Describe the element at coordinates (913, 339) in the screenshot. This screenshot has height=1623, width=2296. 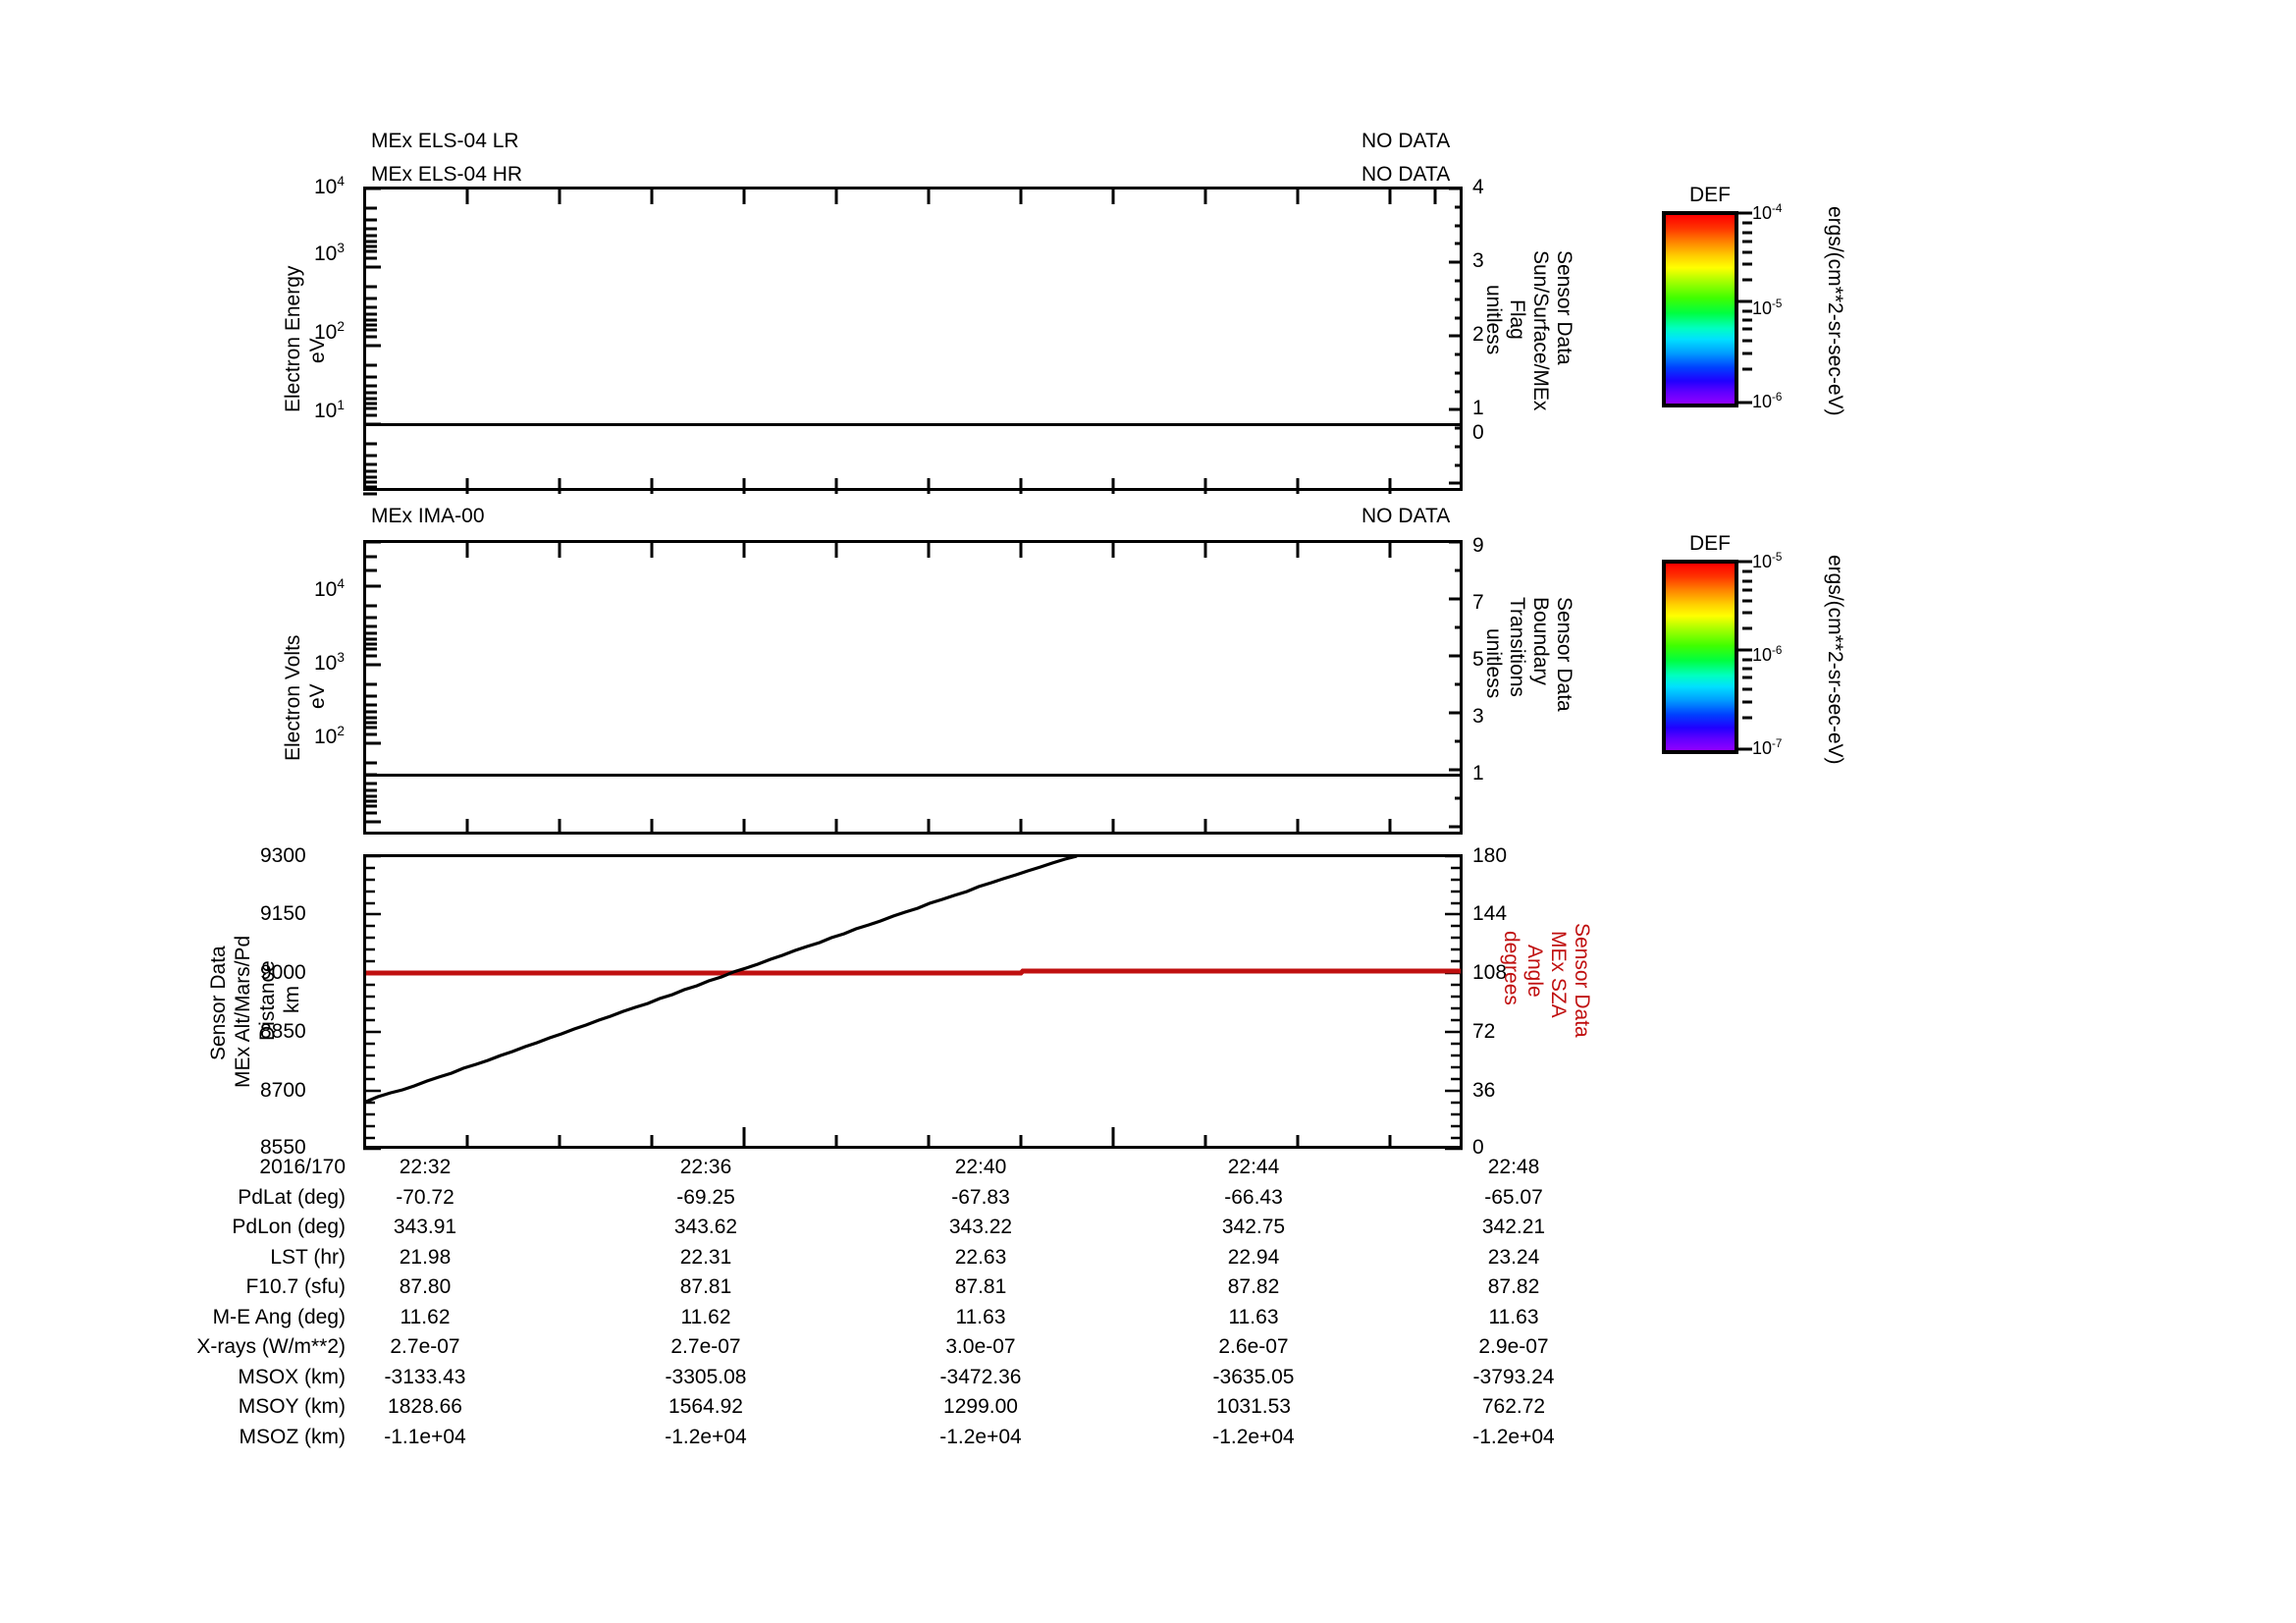
I see `panel-els-plot-area` at that location.